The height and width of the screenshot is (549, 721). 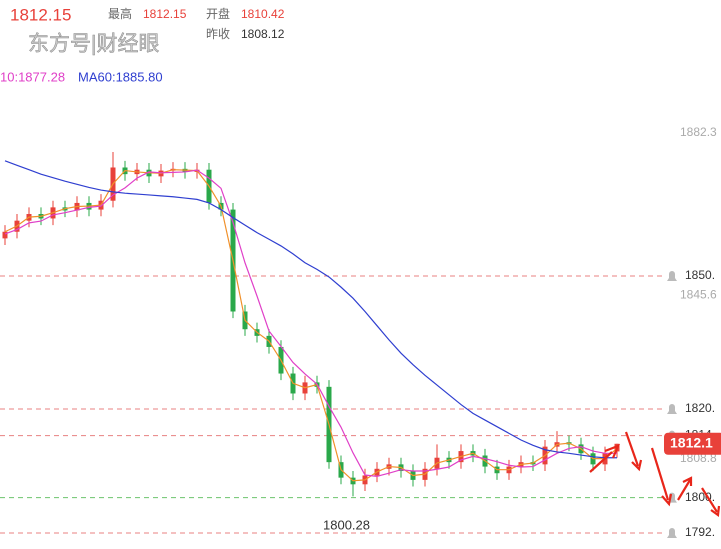 I want to click on high-value: 1812.15, so click(x=165, y=14).